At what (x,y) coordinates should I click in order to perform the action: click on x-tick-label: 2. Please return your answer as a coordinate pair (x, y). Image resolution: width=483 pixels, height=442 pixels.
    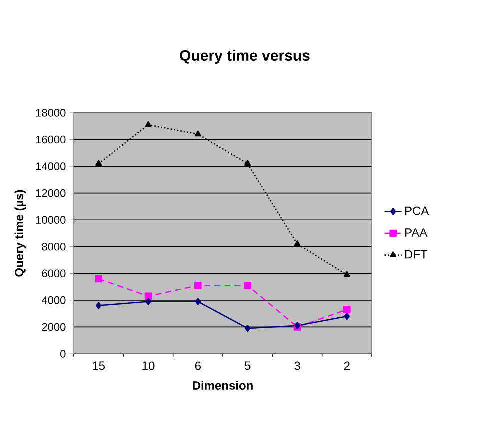
    Looking at the image, I should click on (347, 366).